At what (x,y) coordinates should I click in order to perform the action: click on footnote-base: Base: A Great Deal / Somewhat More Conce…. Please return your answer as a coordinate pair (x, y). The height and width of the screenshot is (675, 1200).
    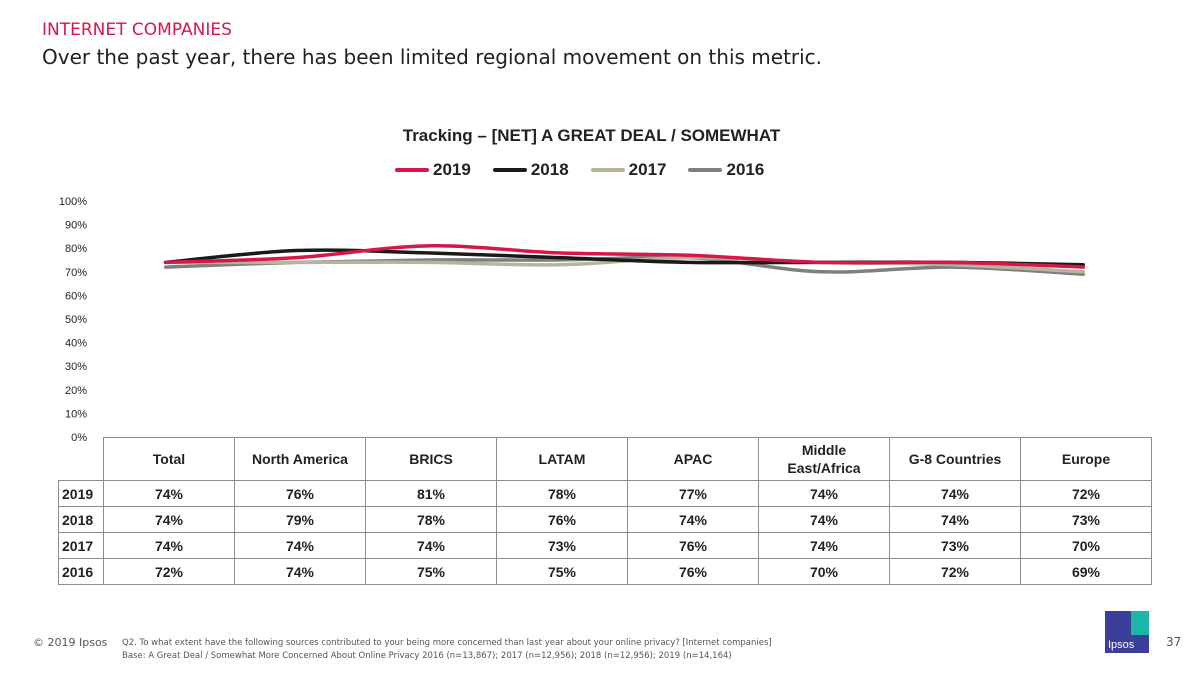
    Looking at the image, I should click on (427, 656).